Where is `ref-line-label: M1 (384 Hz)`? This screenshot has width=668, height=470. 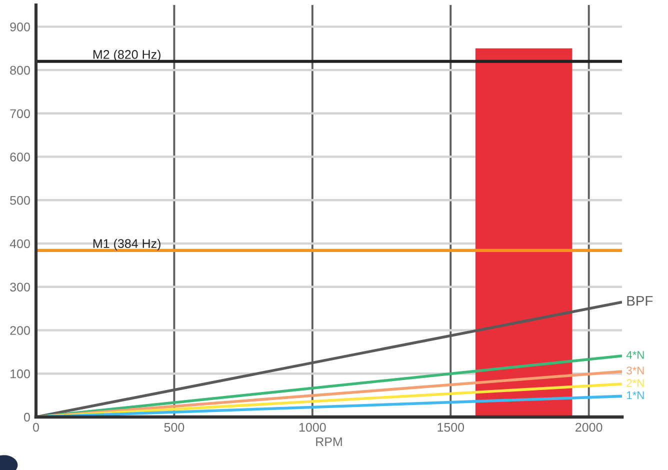
ref-line-label: M1 (384 Hz) is located at coordinates (126, 244).